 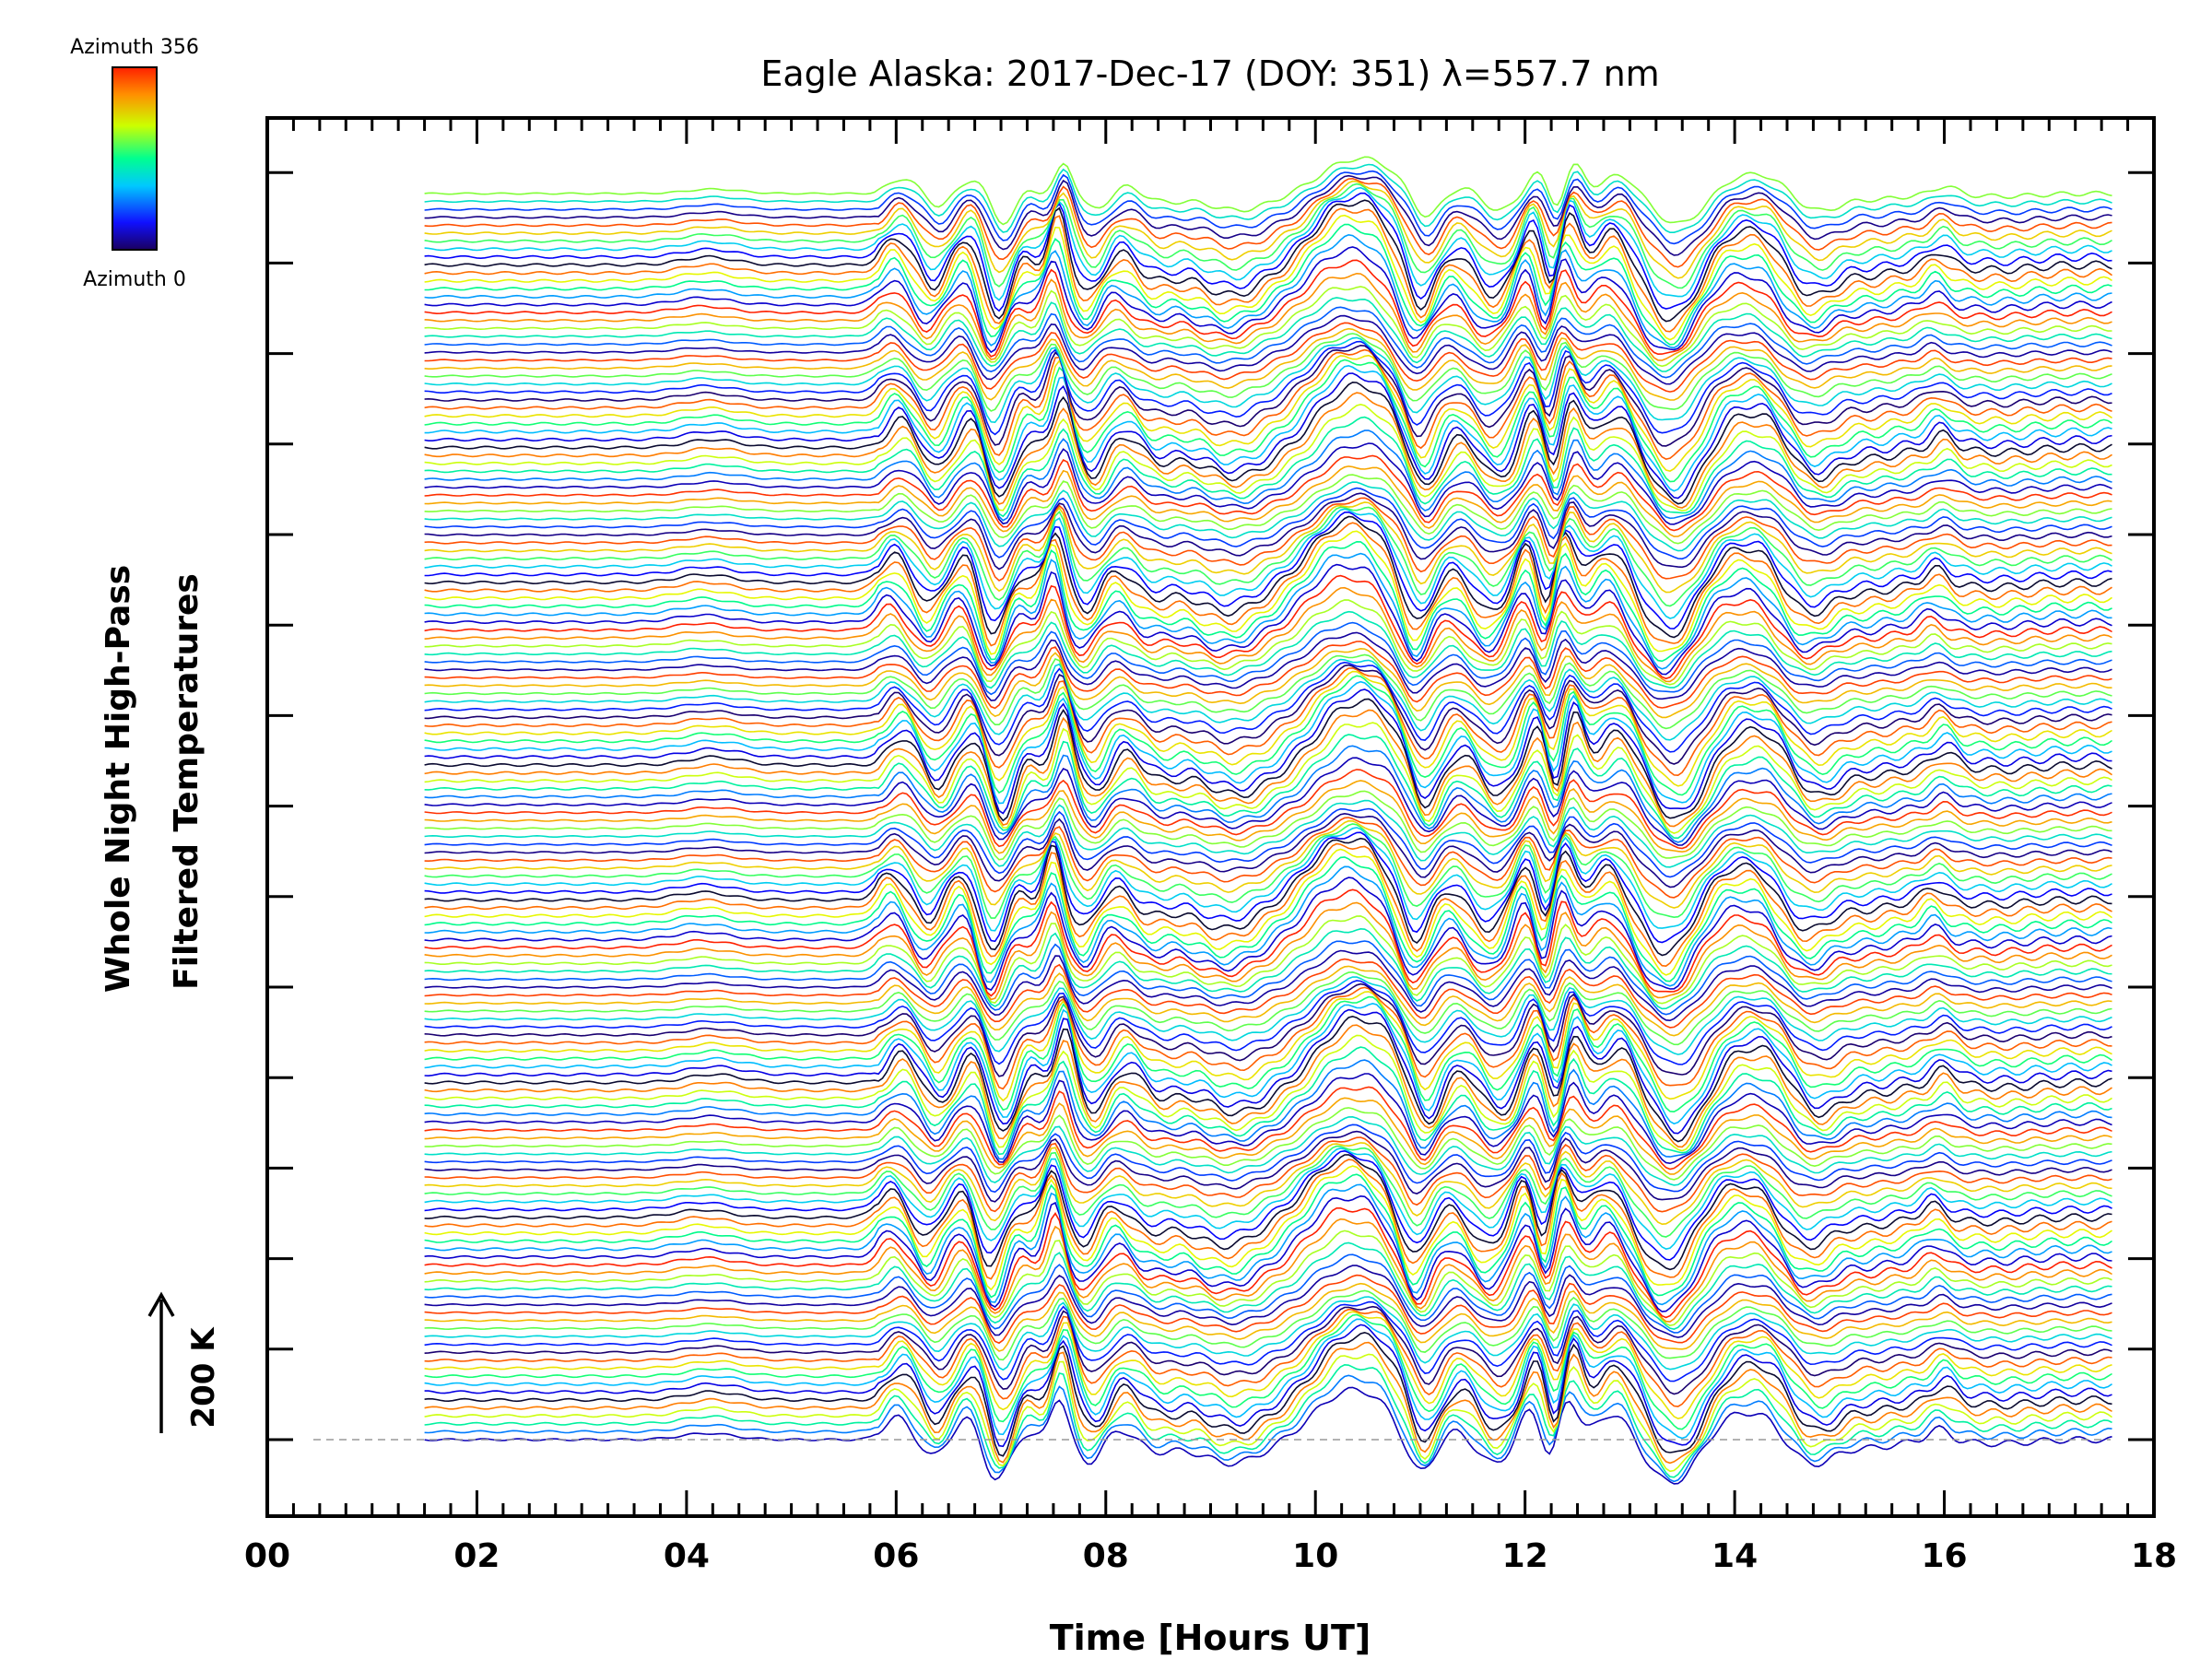 What do you see at coordinates (134, 47) in the screenshot?
I see `colorbar-top-label: Azimuth 356` at bounding box center [134, 47].